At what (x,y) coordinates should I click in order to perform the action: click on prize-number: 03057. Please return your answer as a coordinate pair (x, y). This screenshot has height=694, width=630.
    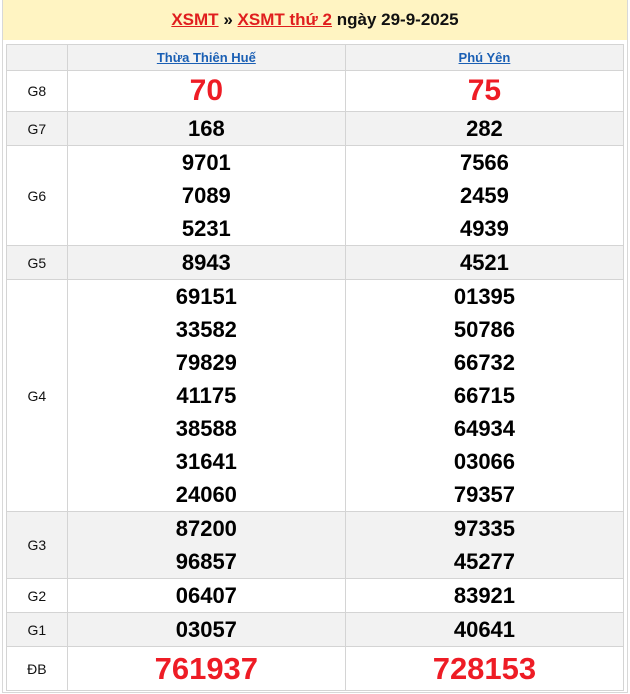
    Looking at the image, I should click on (206, 629).